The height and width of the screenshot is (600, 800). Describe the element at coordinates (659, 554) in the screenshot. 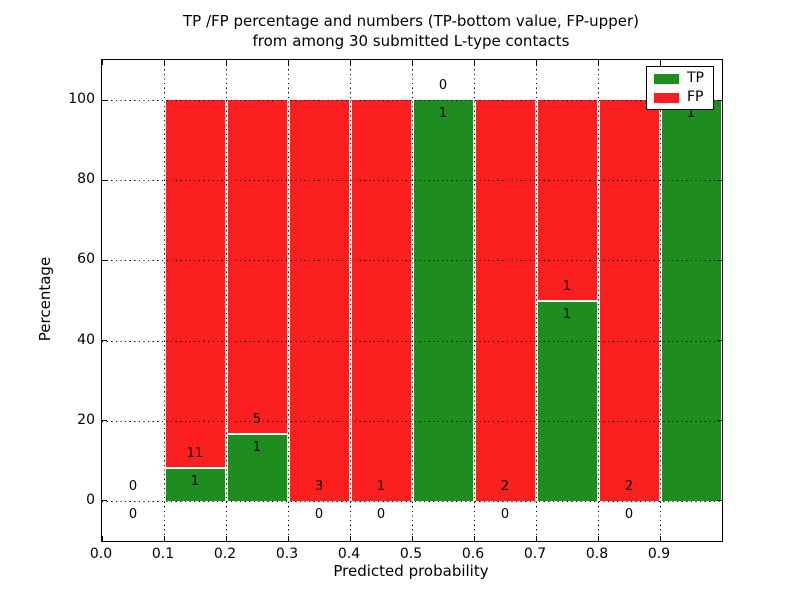

I see `x-tick-label: 0.9` at that location.